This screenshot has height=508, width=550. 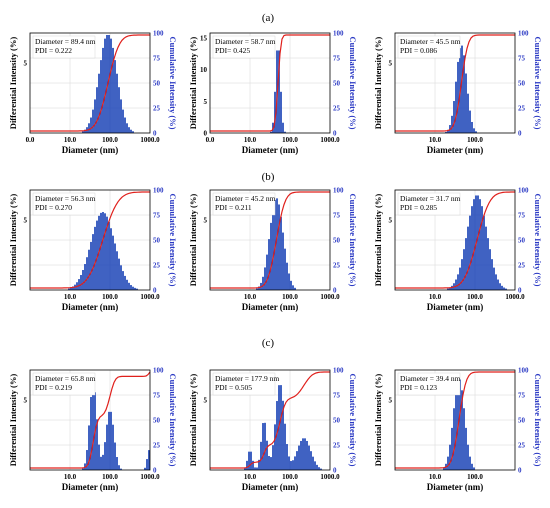 I want to click on annotation-text: Diameter = 45.5 nm, so click(x=430, y=41).